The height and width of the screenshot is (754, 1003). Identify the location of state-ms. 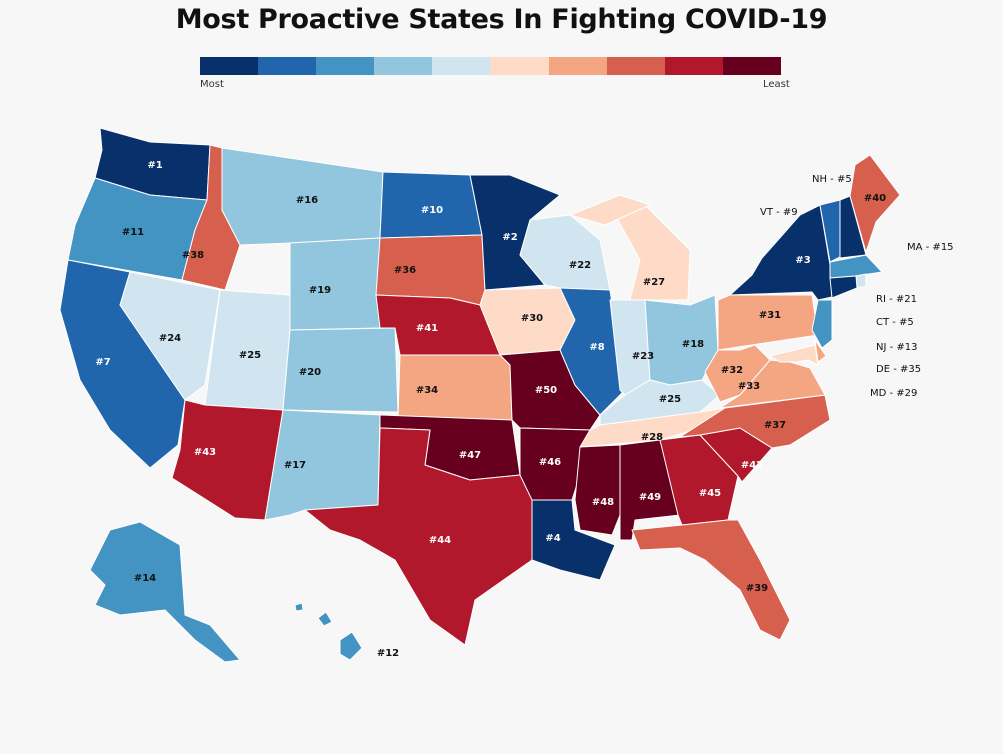
(597, 490).